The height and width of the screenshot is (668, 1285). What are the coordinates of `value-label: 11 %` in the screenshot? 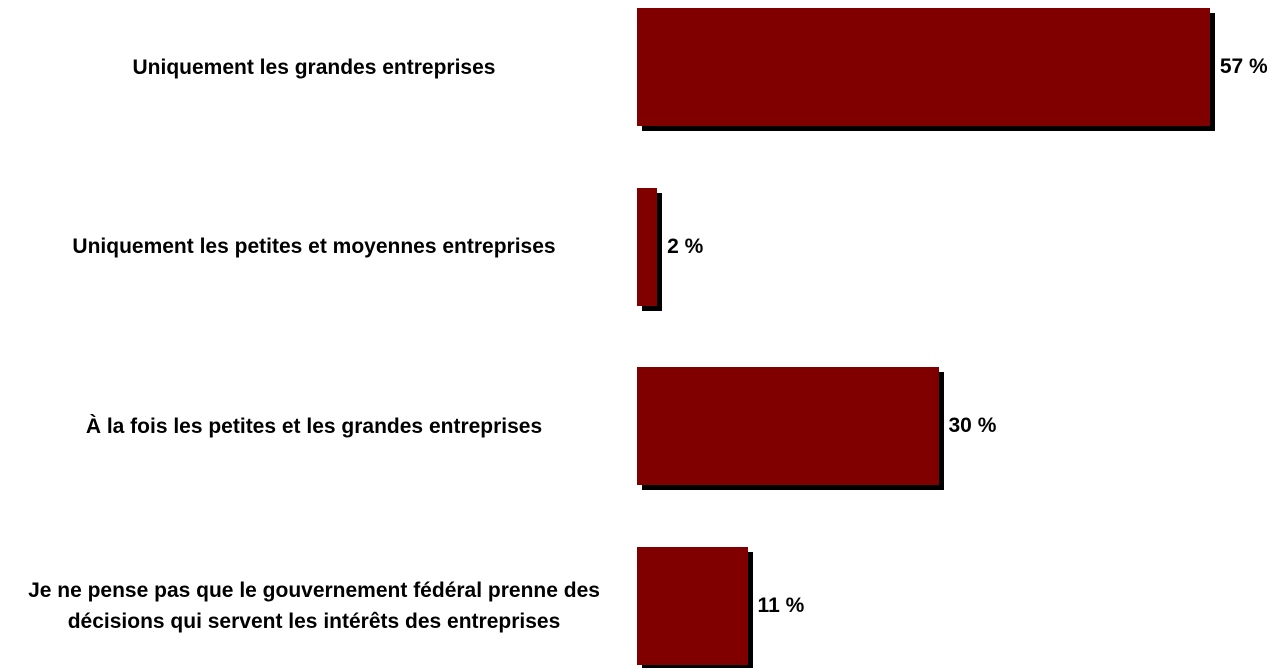 It's located at (781, 605).